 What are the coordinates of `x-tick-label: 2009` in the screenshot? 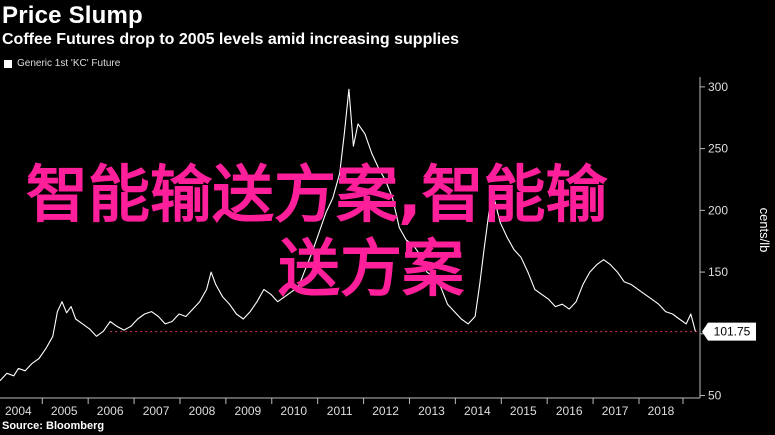 It's located at (248, 411).